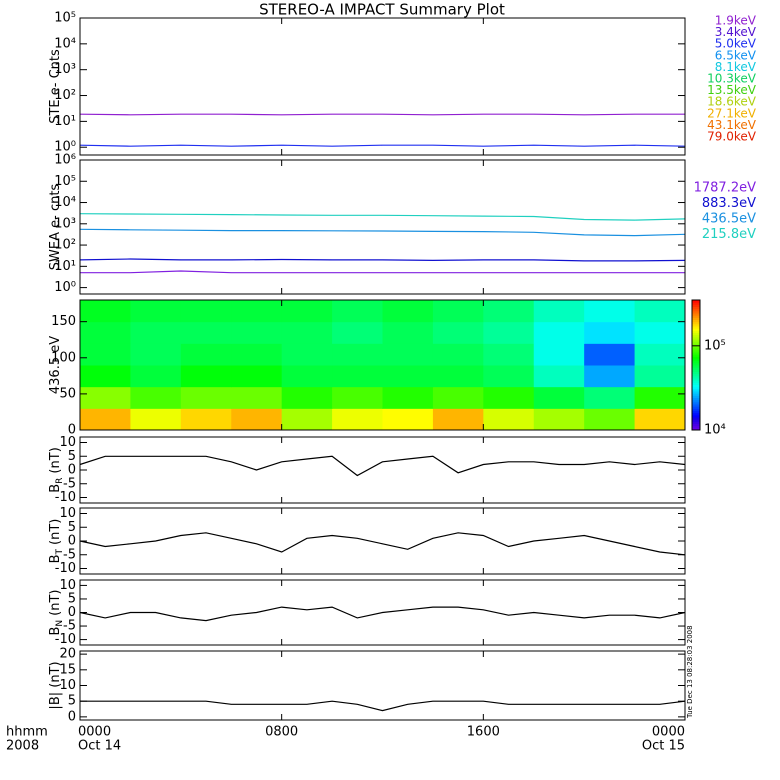 This screenshot has width=780, height=780. Describe the element at coordinates (60, 623) in the screenshot. I see `y-label-subscript: N` at that location.